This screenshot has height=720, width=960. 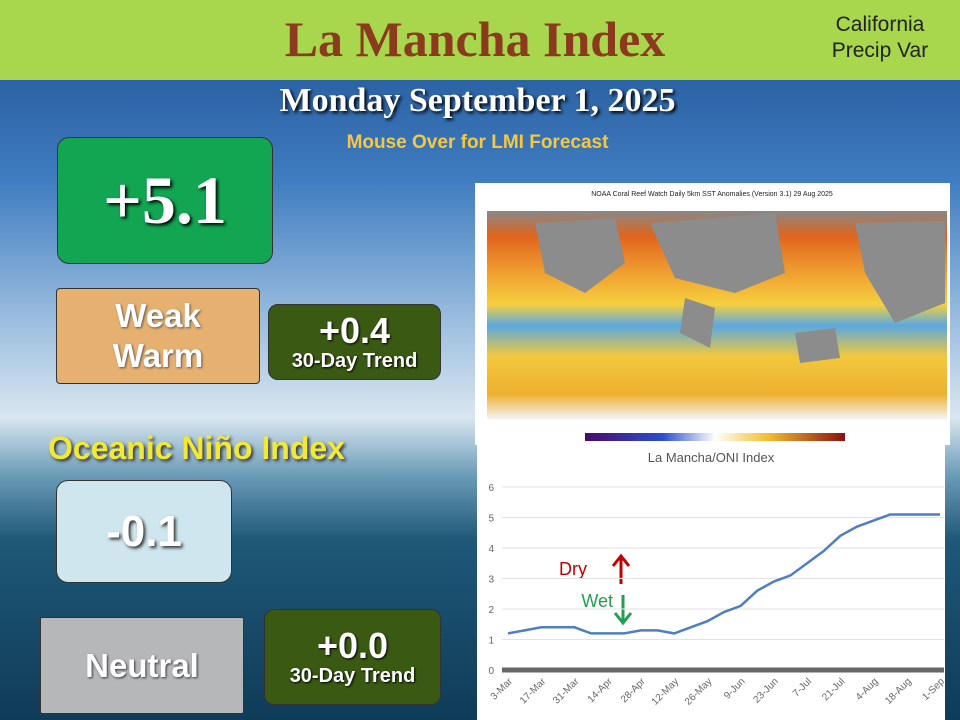 What do you see at coordinates (491, 519) in the screenshot?
I see `y-tick-label: 5` at bounding box center [491, 519].